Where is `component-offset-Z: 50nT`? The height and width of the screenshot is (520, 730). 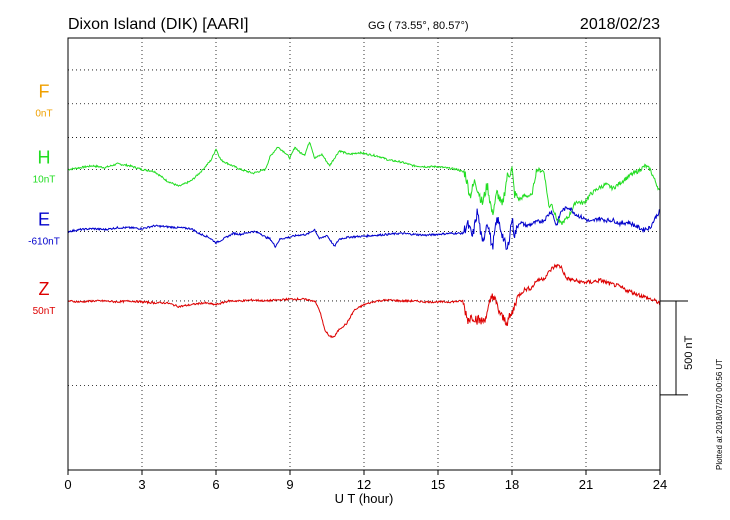 component-offset-Z: 50nT is located at coordinates (44, 311).